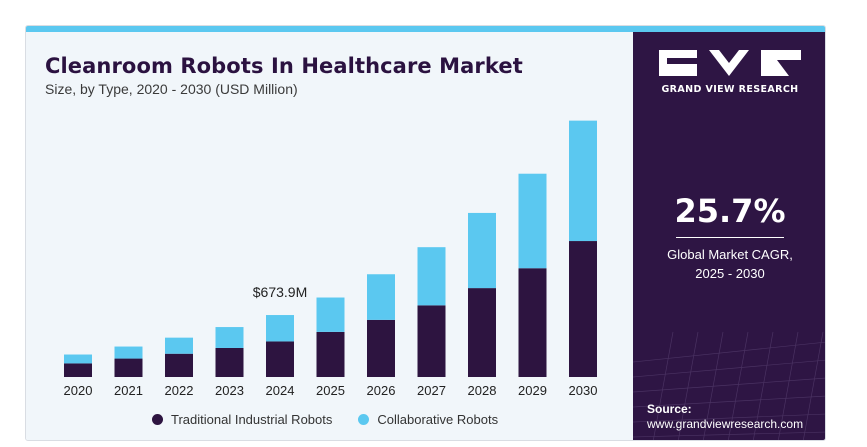 This screenshot has height=447, width=867. What do you see at coordinates (229, 337) in the screenshot?
I see `bar-collaborative-2023` at bounding box center [229, 337].